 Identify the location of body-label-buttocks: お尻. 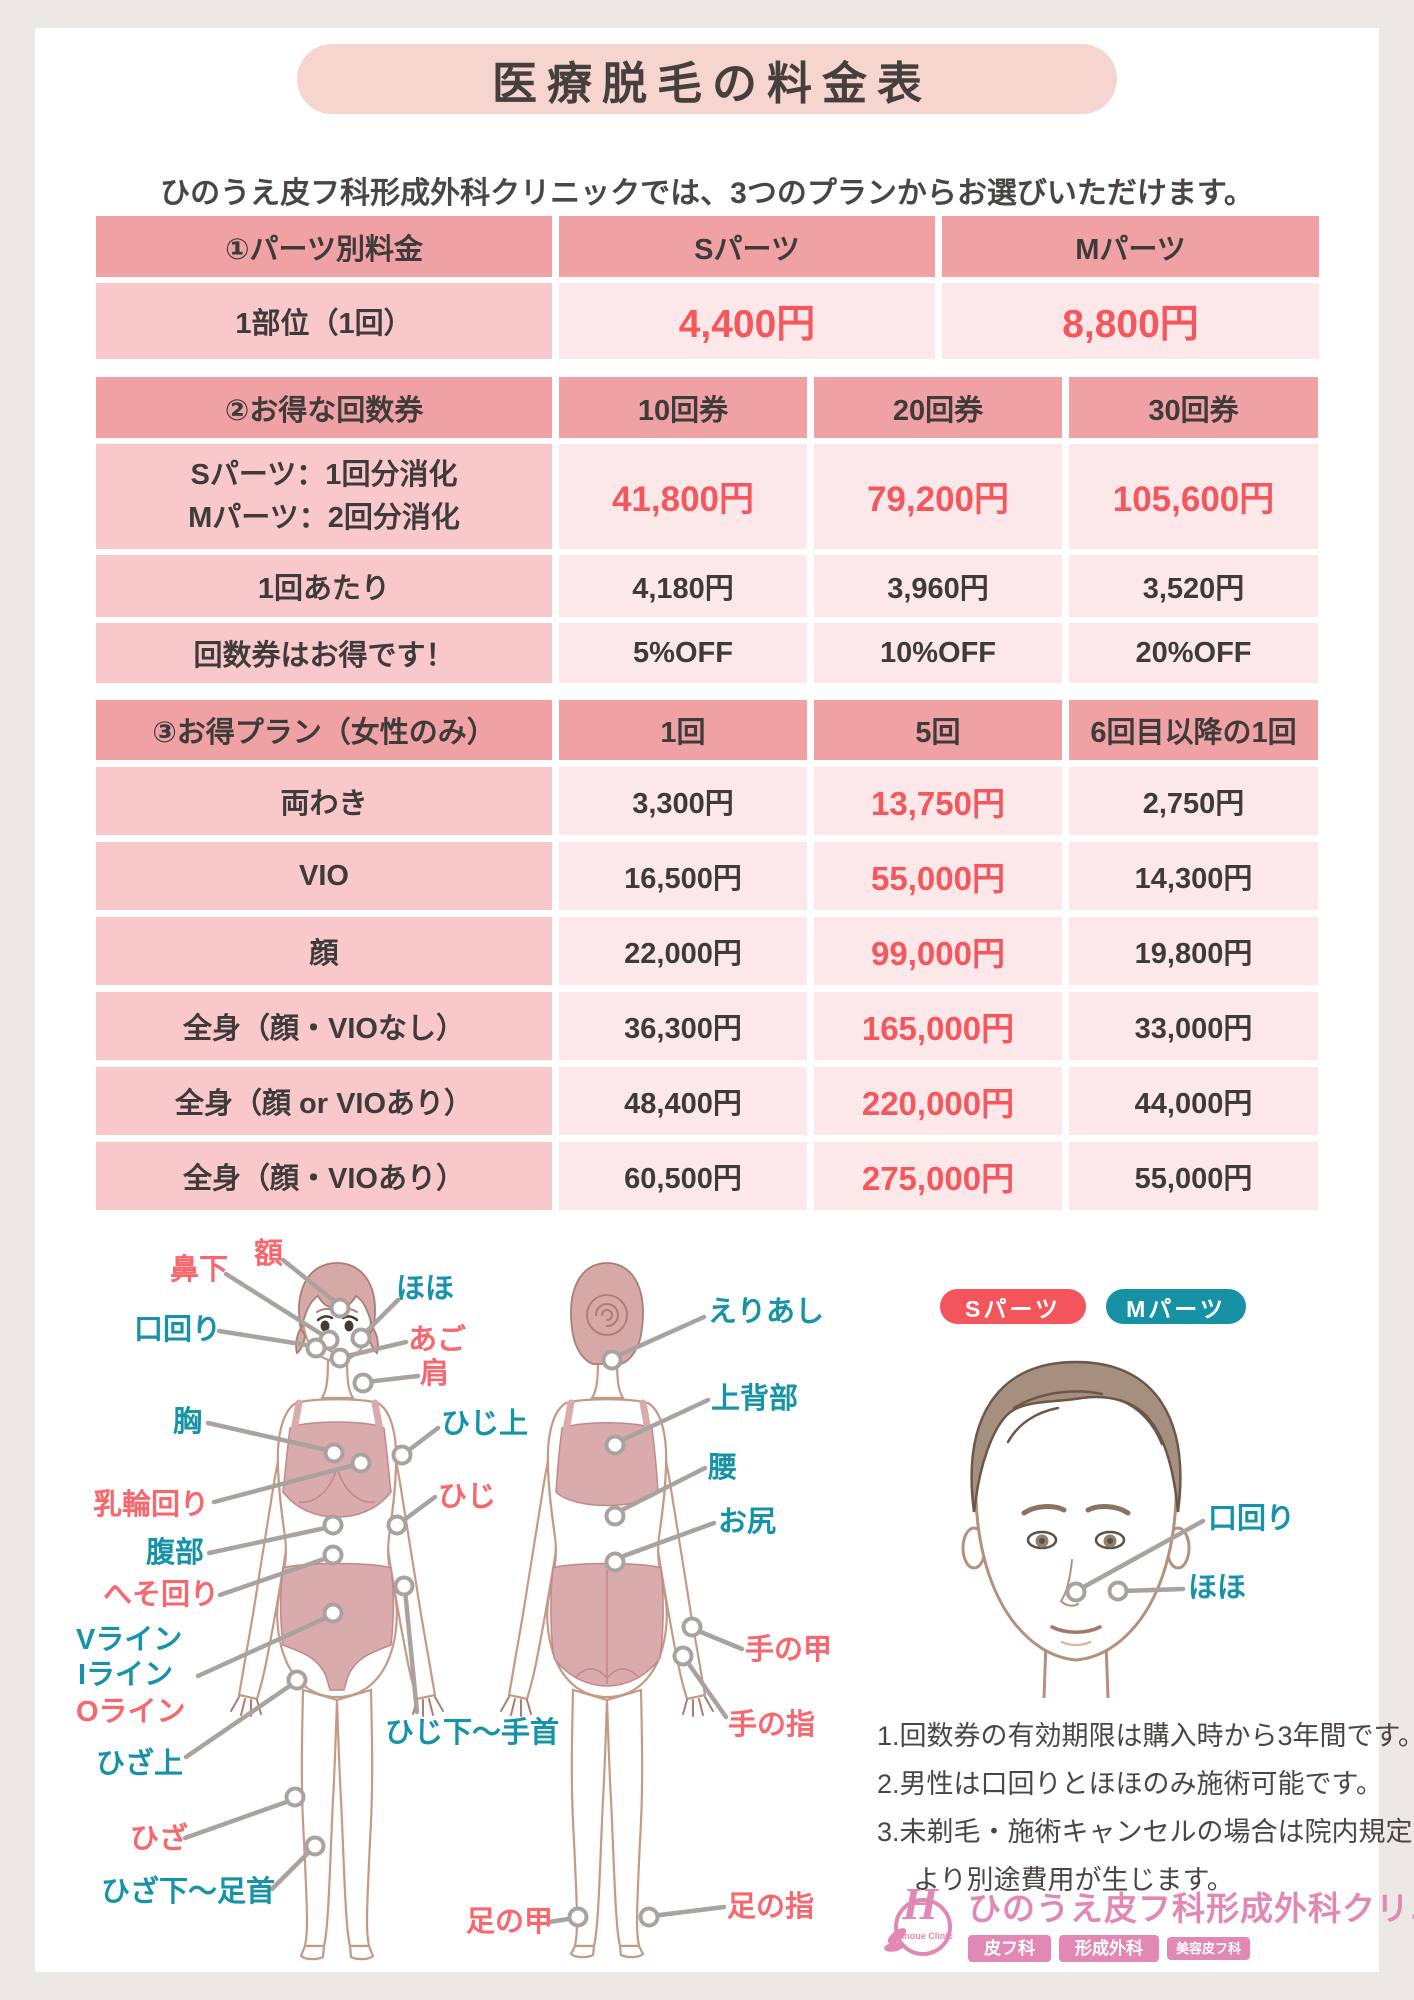
(747, 1522).